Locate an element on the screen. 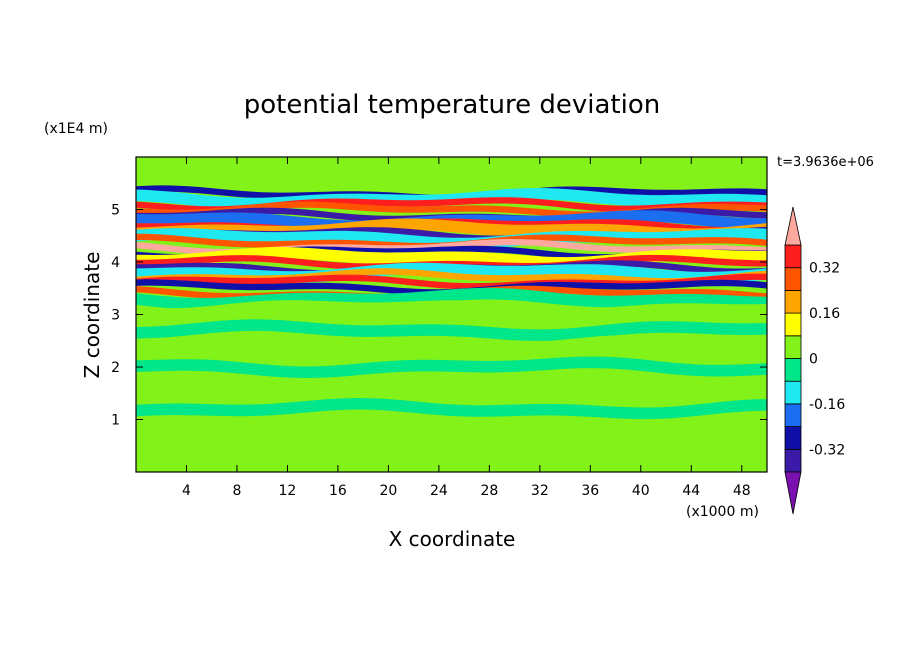  x-tick-label: 40 is located at coordinates (641, 491).